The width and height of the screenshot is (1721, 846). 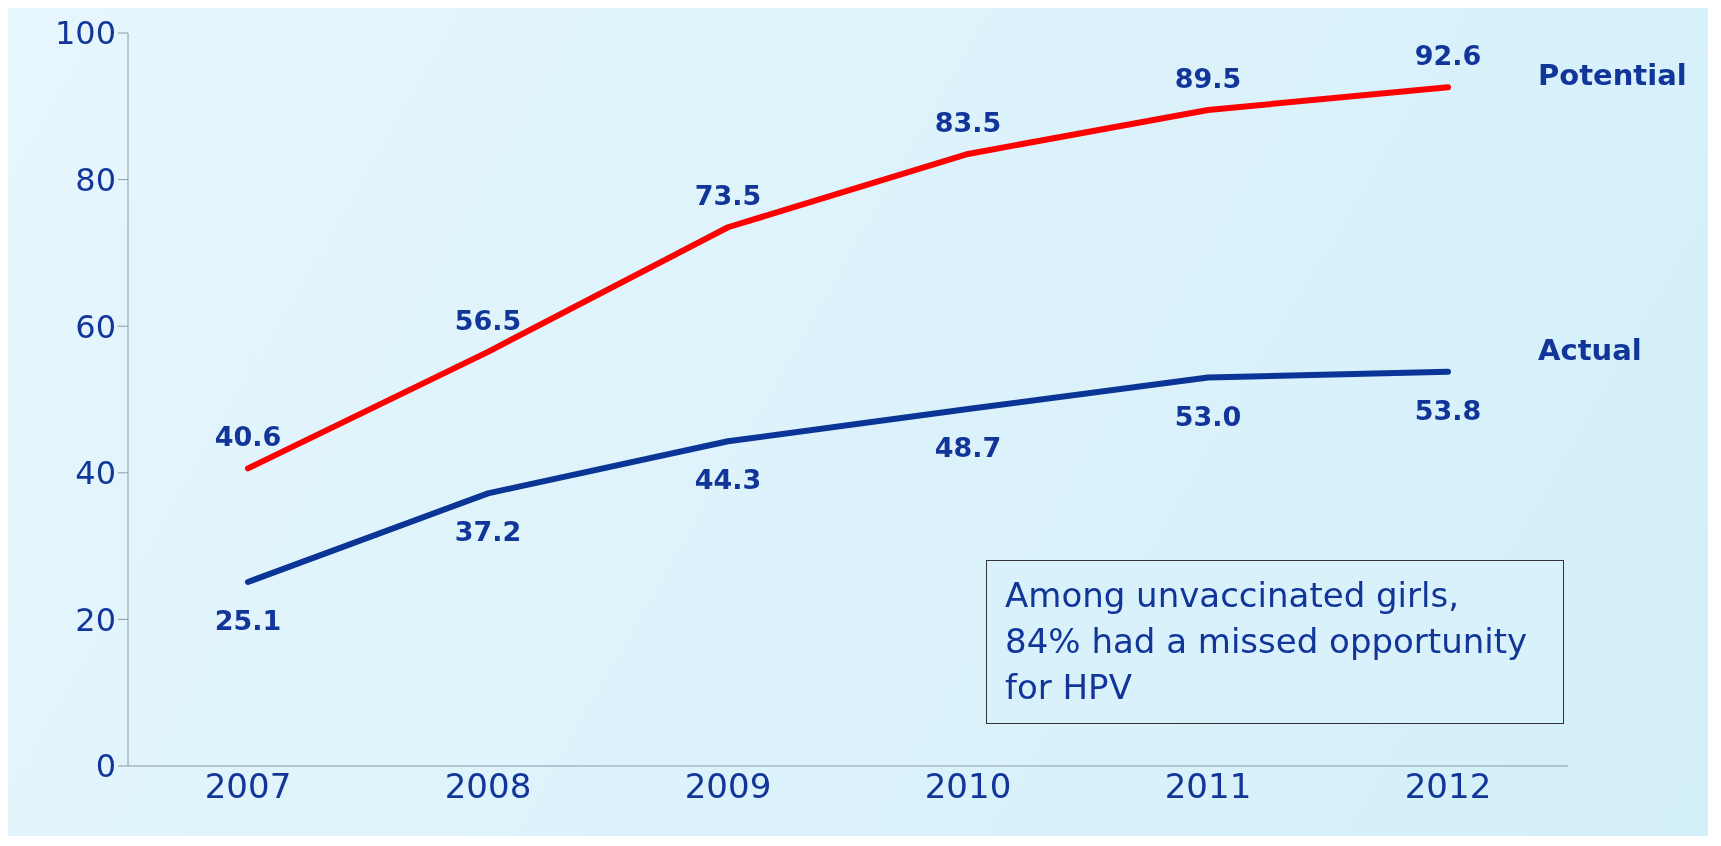 What do you see at coordinates (728, 480) in the screenshot?
I see `data-label: 44.3` at bounding box center [728, 480].